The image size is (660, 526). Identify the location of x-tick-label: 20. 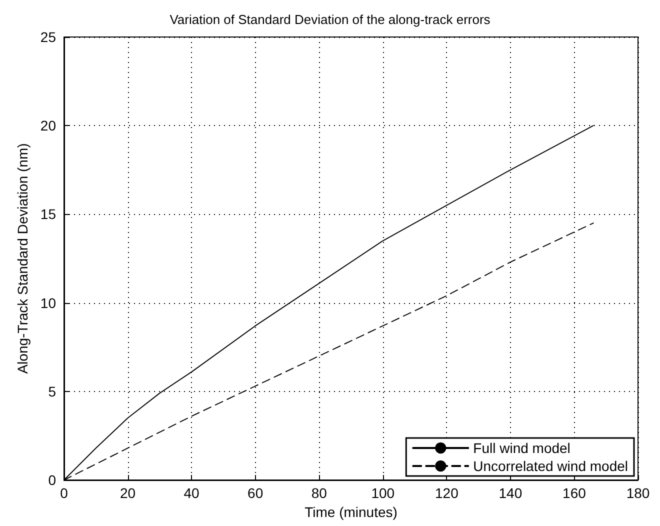
(128, 493).